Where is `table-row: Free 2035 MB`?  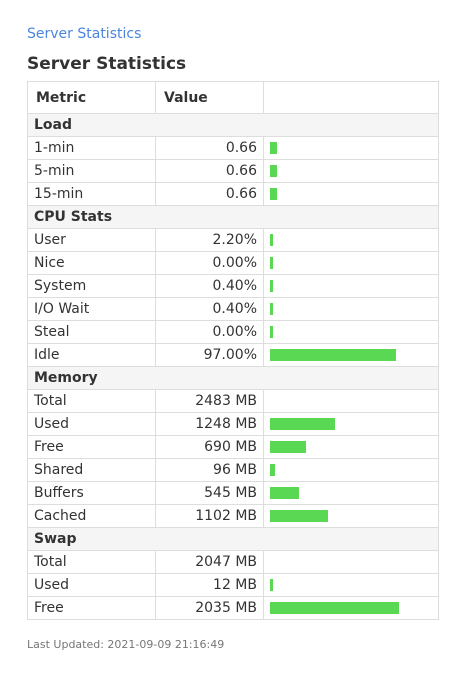 table-row: Free 2035 MB is located at coordinates (233, 608).